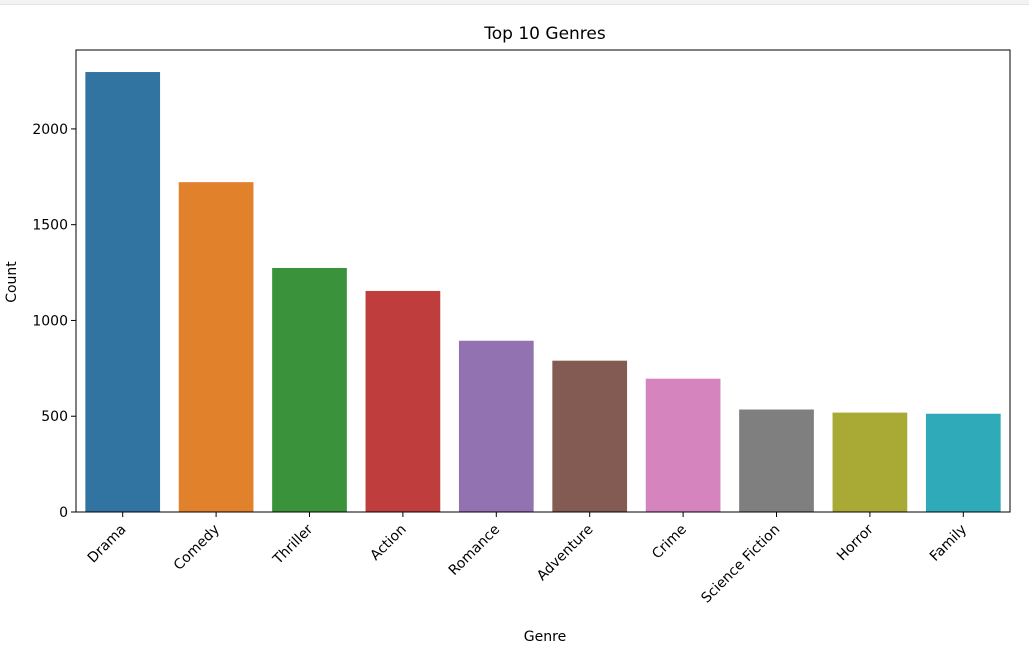 The height and width of the screenshot is (647, 1029). I want to click on y-tick-label: 1000, so click(50, 321).